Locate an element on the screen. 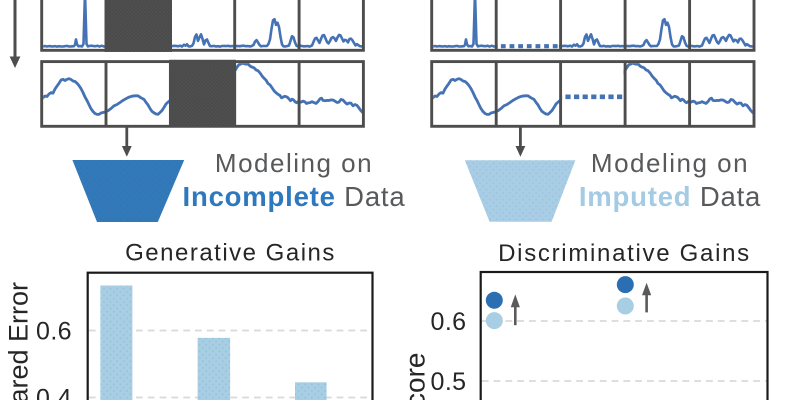  svg-text: Mean Squared Error is located at coordinates (19, 341).